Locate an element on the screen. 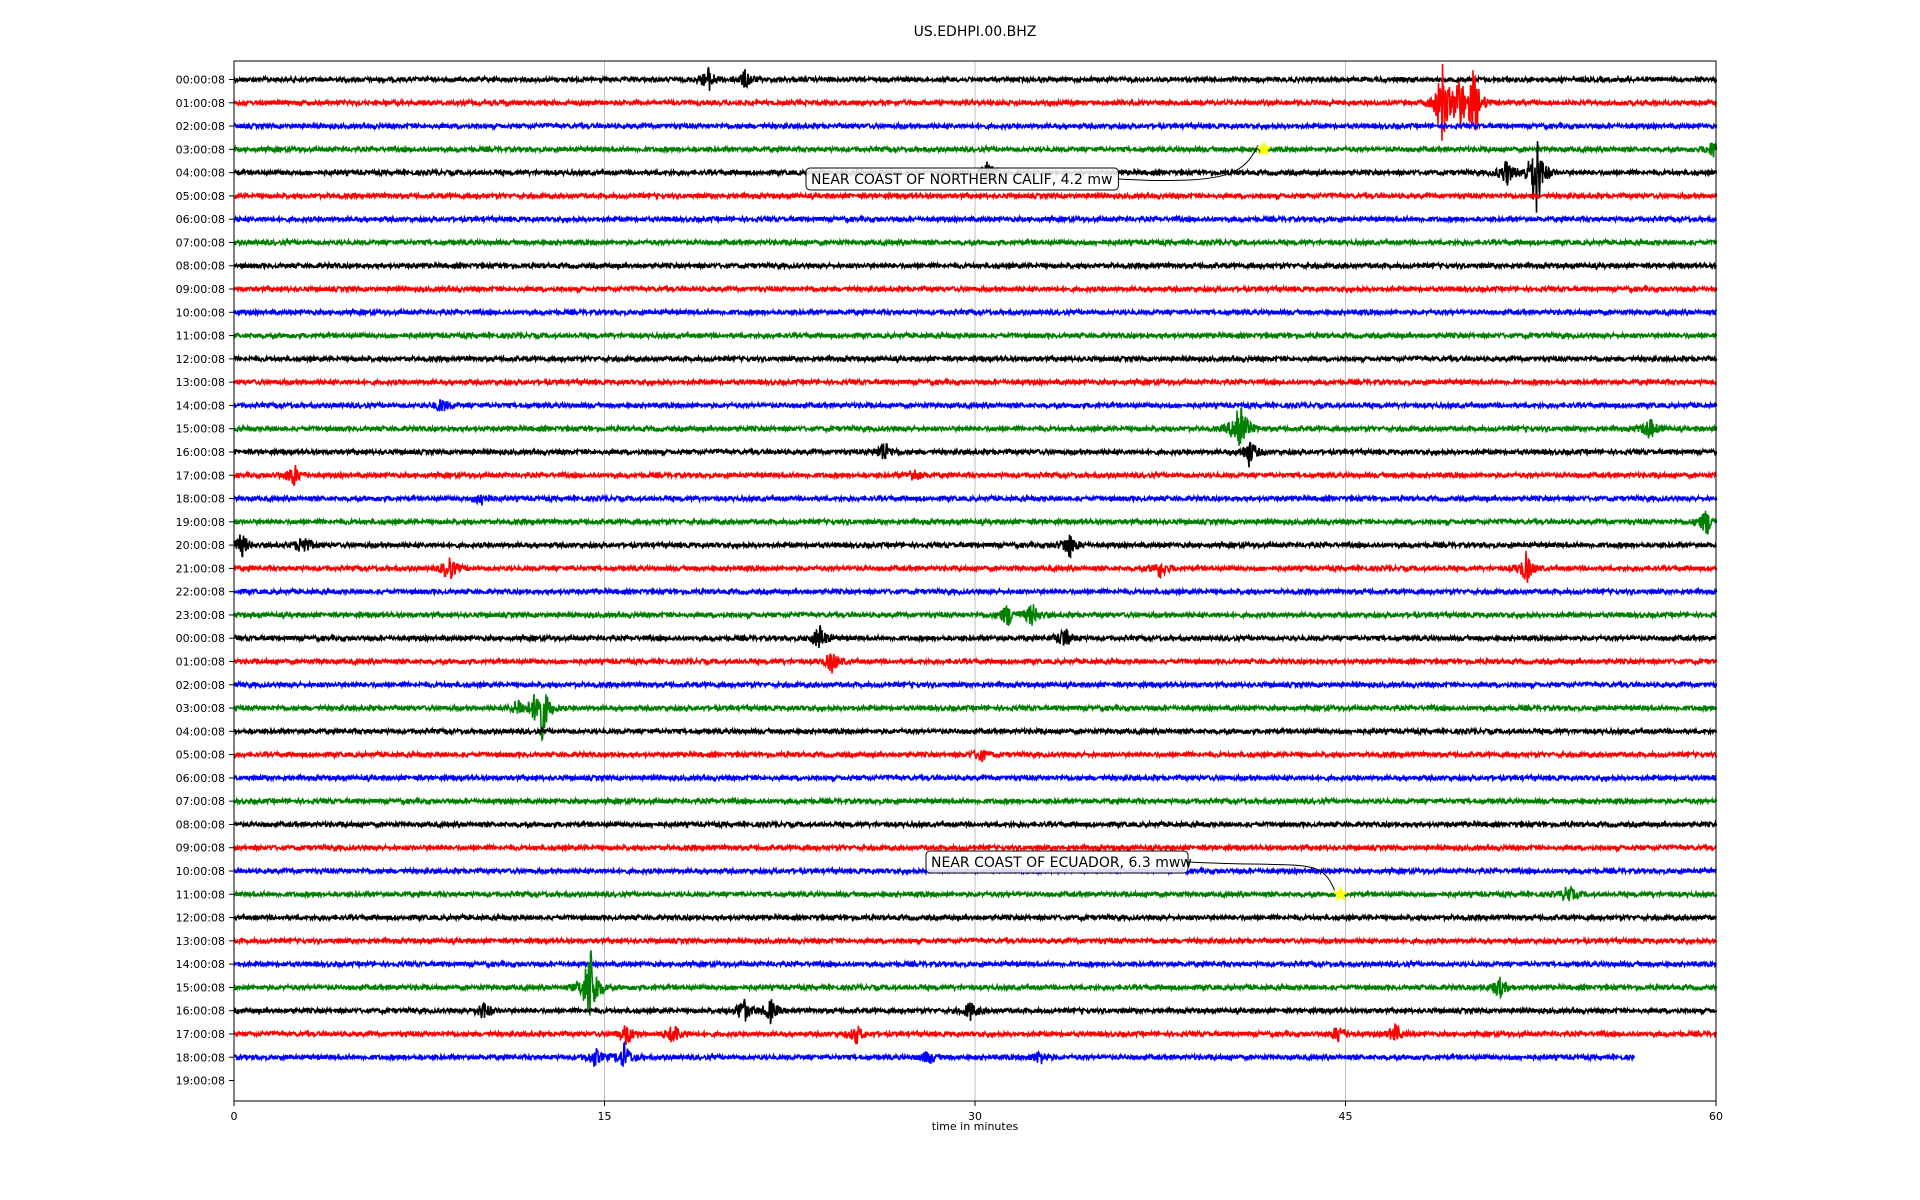 This screenshot has width=1920, height=1200. row-time-label: 21:00:08 is located at coordinates (200, 568).